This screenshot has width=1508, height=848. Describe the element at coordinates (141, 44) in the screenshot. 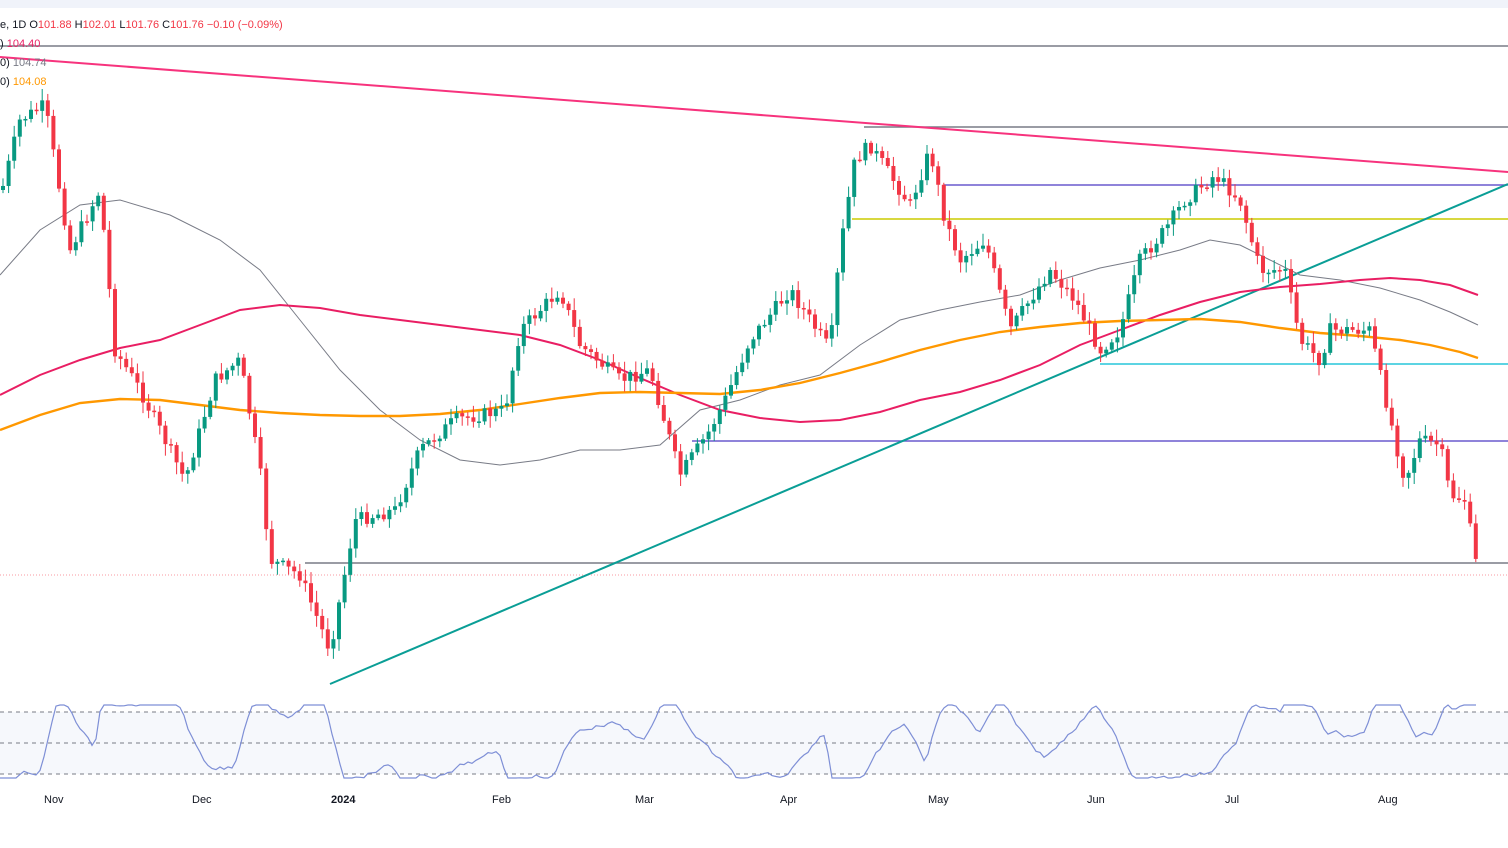

I see `ma1-row: ) 104.40` at that location.